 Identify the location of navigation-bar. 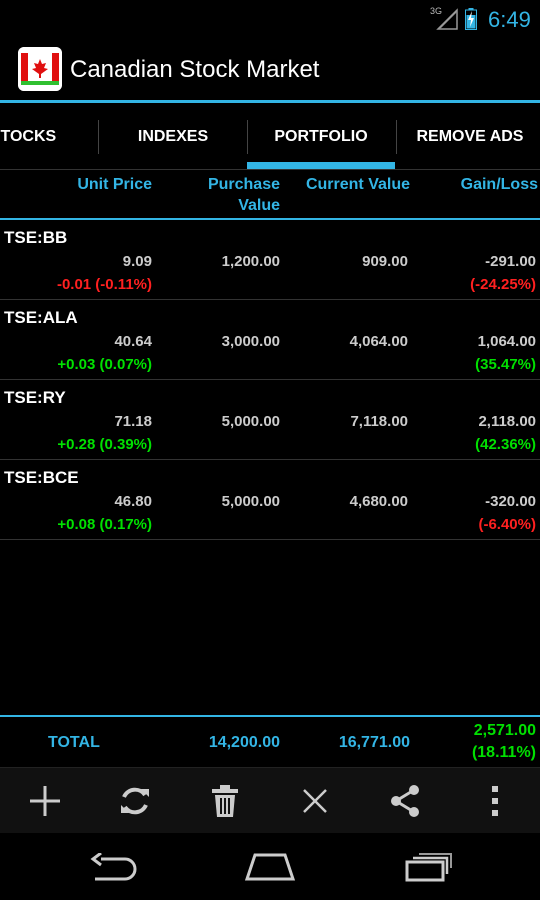
(270, 866).